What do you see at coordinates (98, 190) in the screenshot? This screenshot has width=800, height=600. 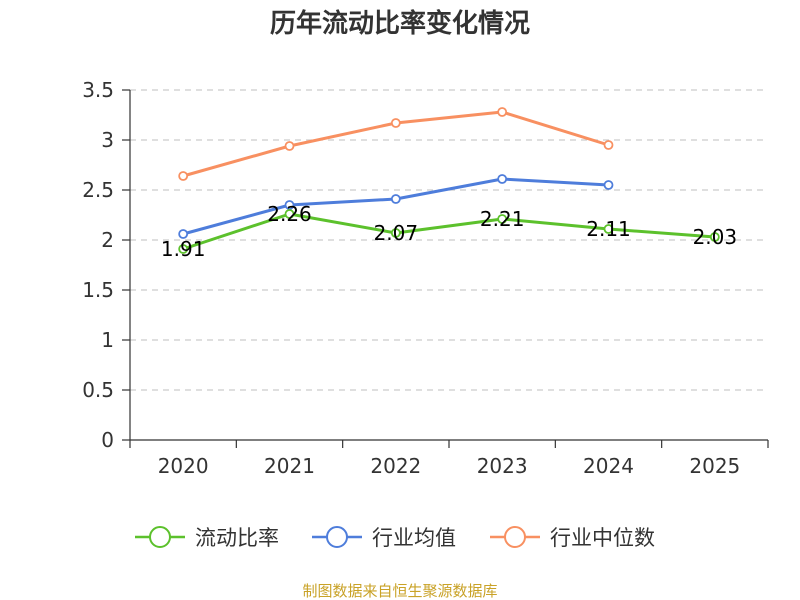 I see `y-tick-label: 2.5` at bounding box center [98, 190].